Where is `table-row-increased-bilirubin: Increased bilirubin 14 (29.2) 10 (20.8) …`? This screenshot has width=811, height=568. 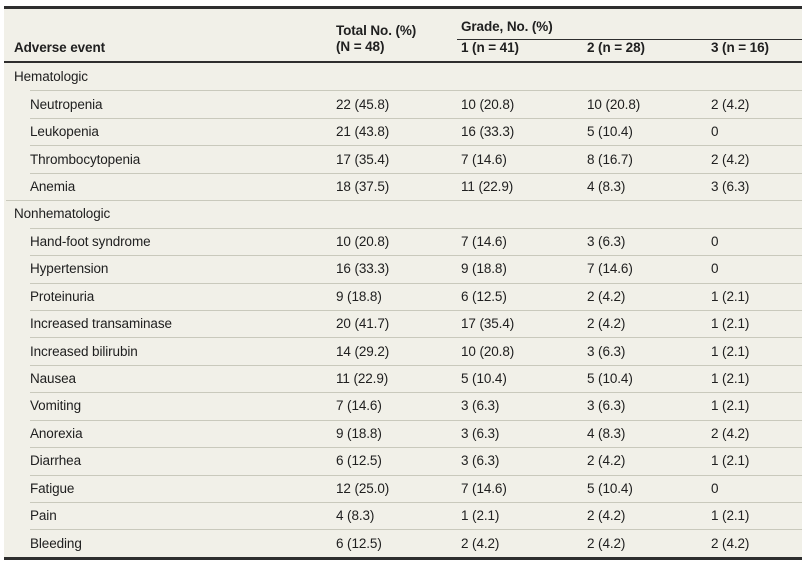 table-row-increased-bilirubin: Increased bilirubin 14 (29.2) 10 (20.8) … is located at coordinates (403, 350).